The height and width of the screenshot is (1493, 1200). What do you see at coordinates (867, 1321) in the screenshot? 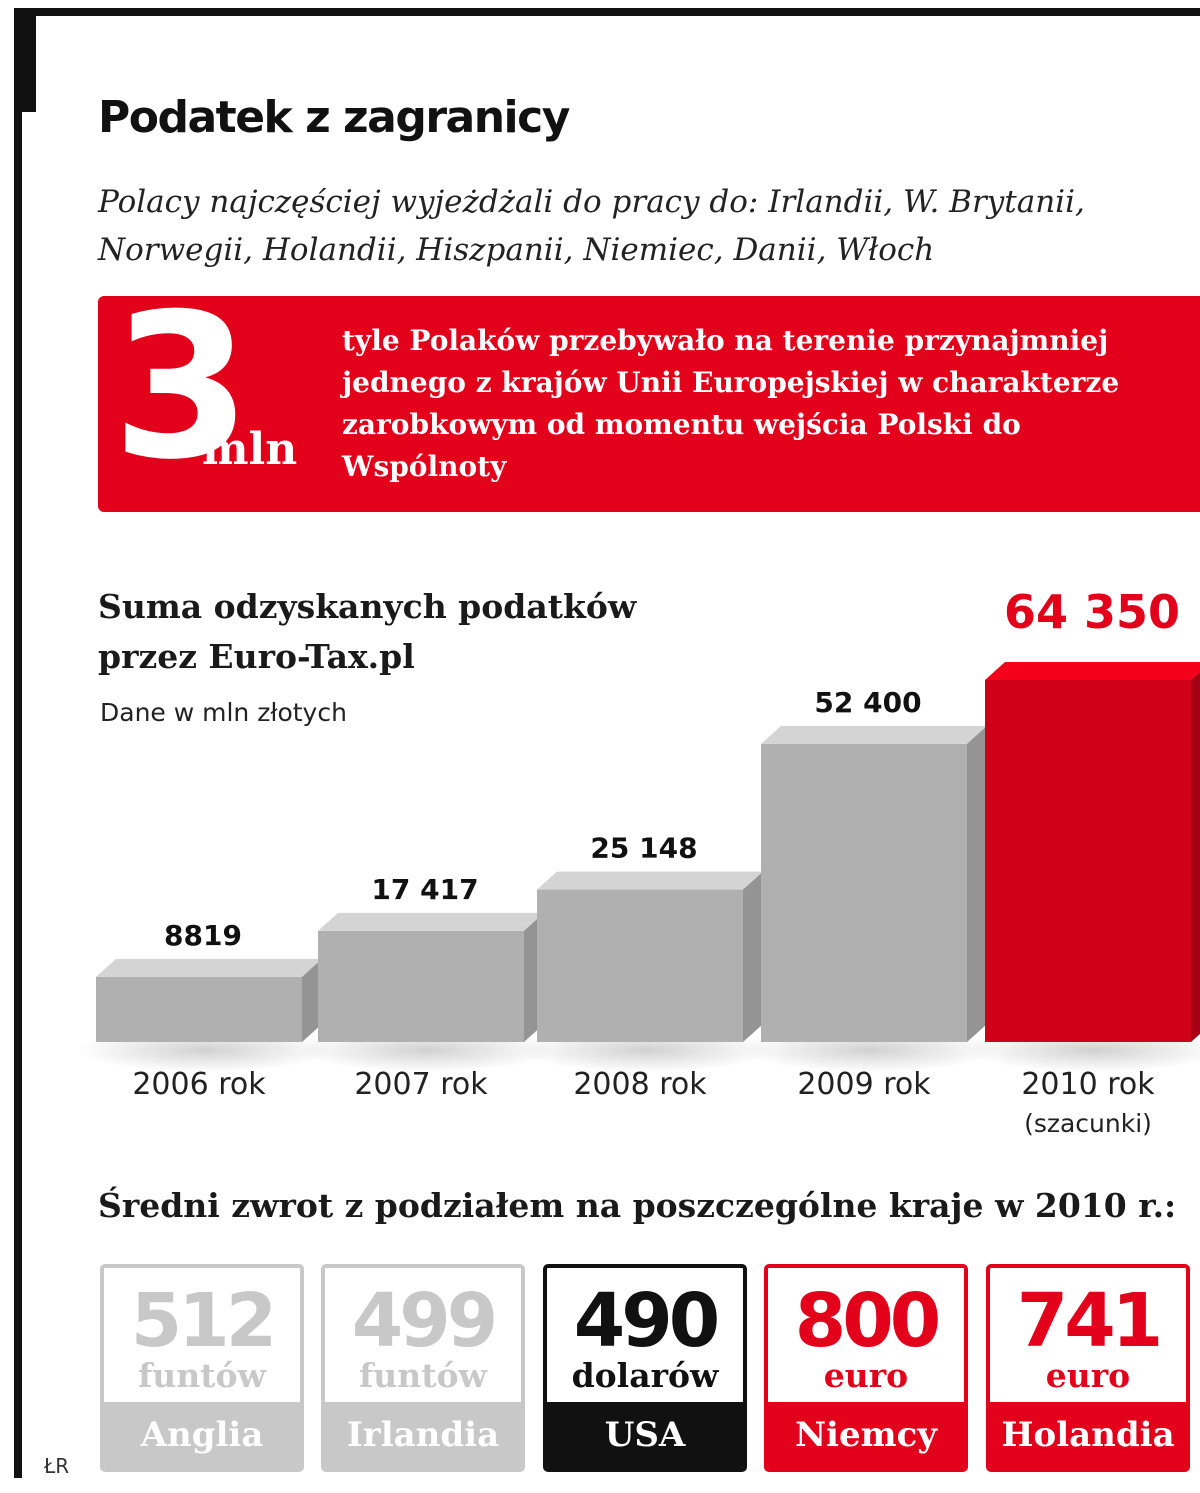
I see `return-value: 800` at bounding box center [867, 1321].